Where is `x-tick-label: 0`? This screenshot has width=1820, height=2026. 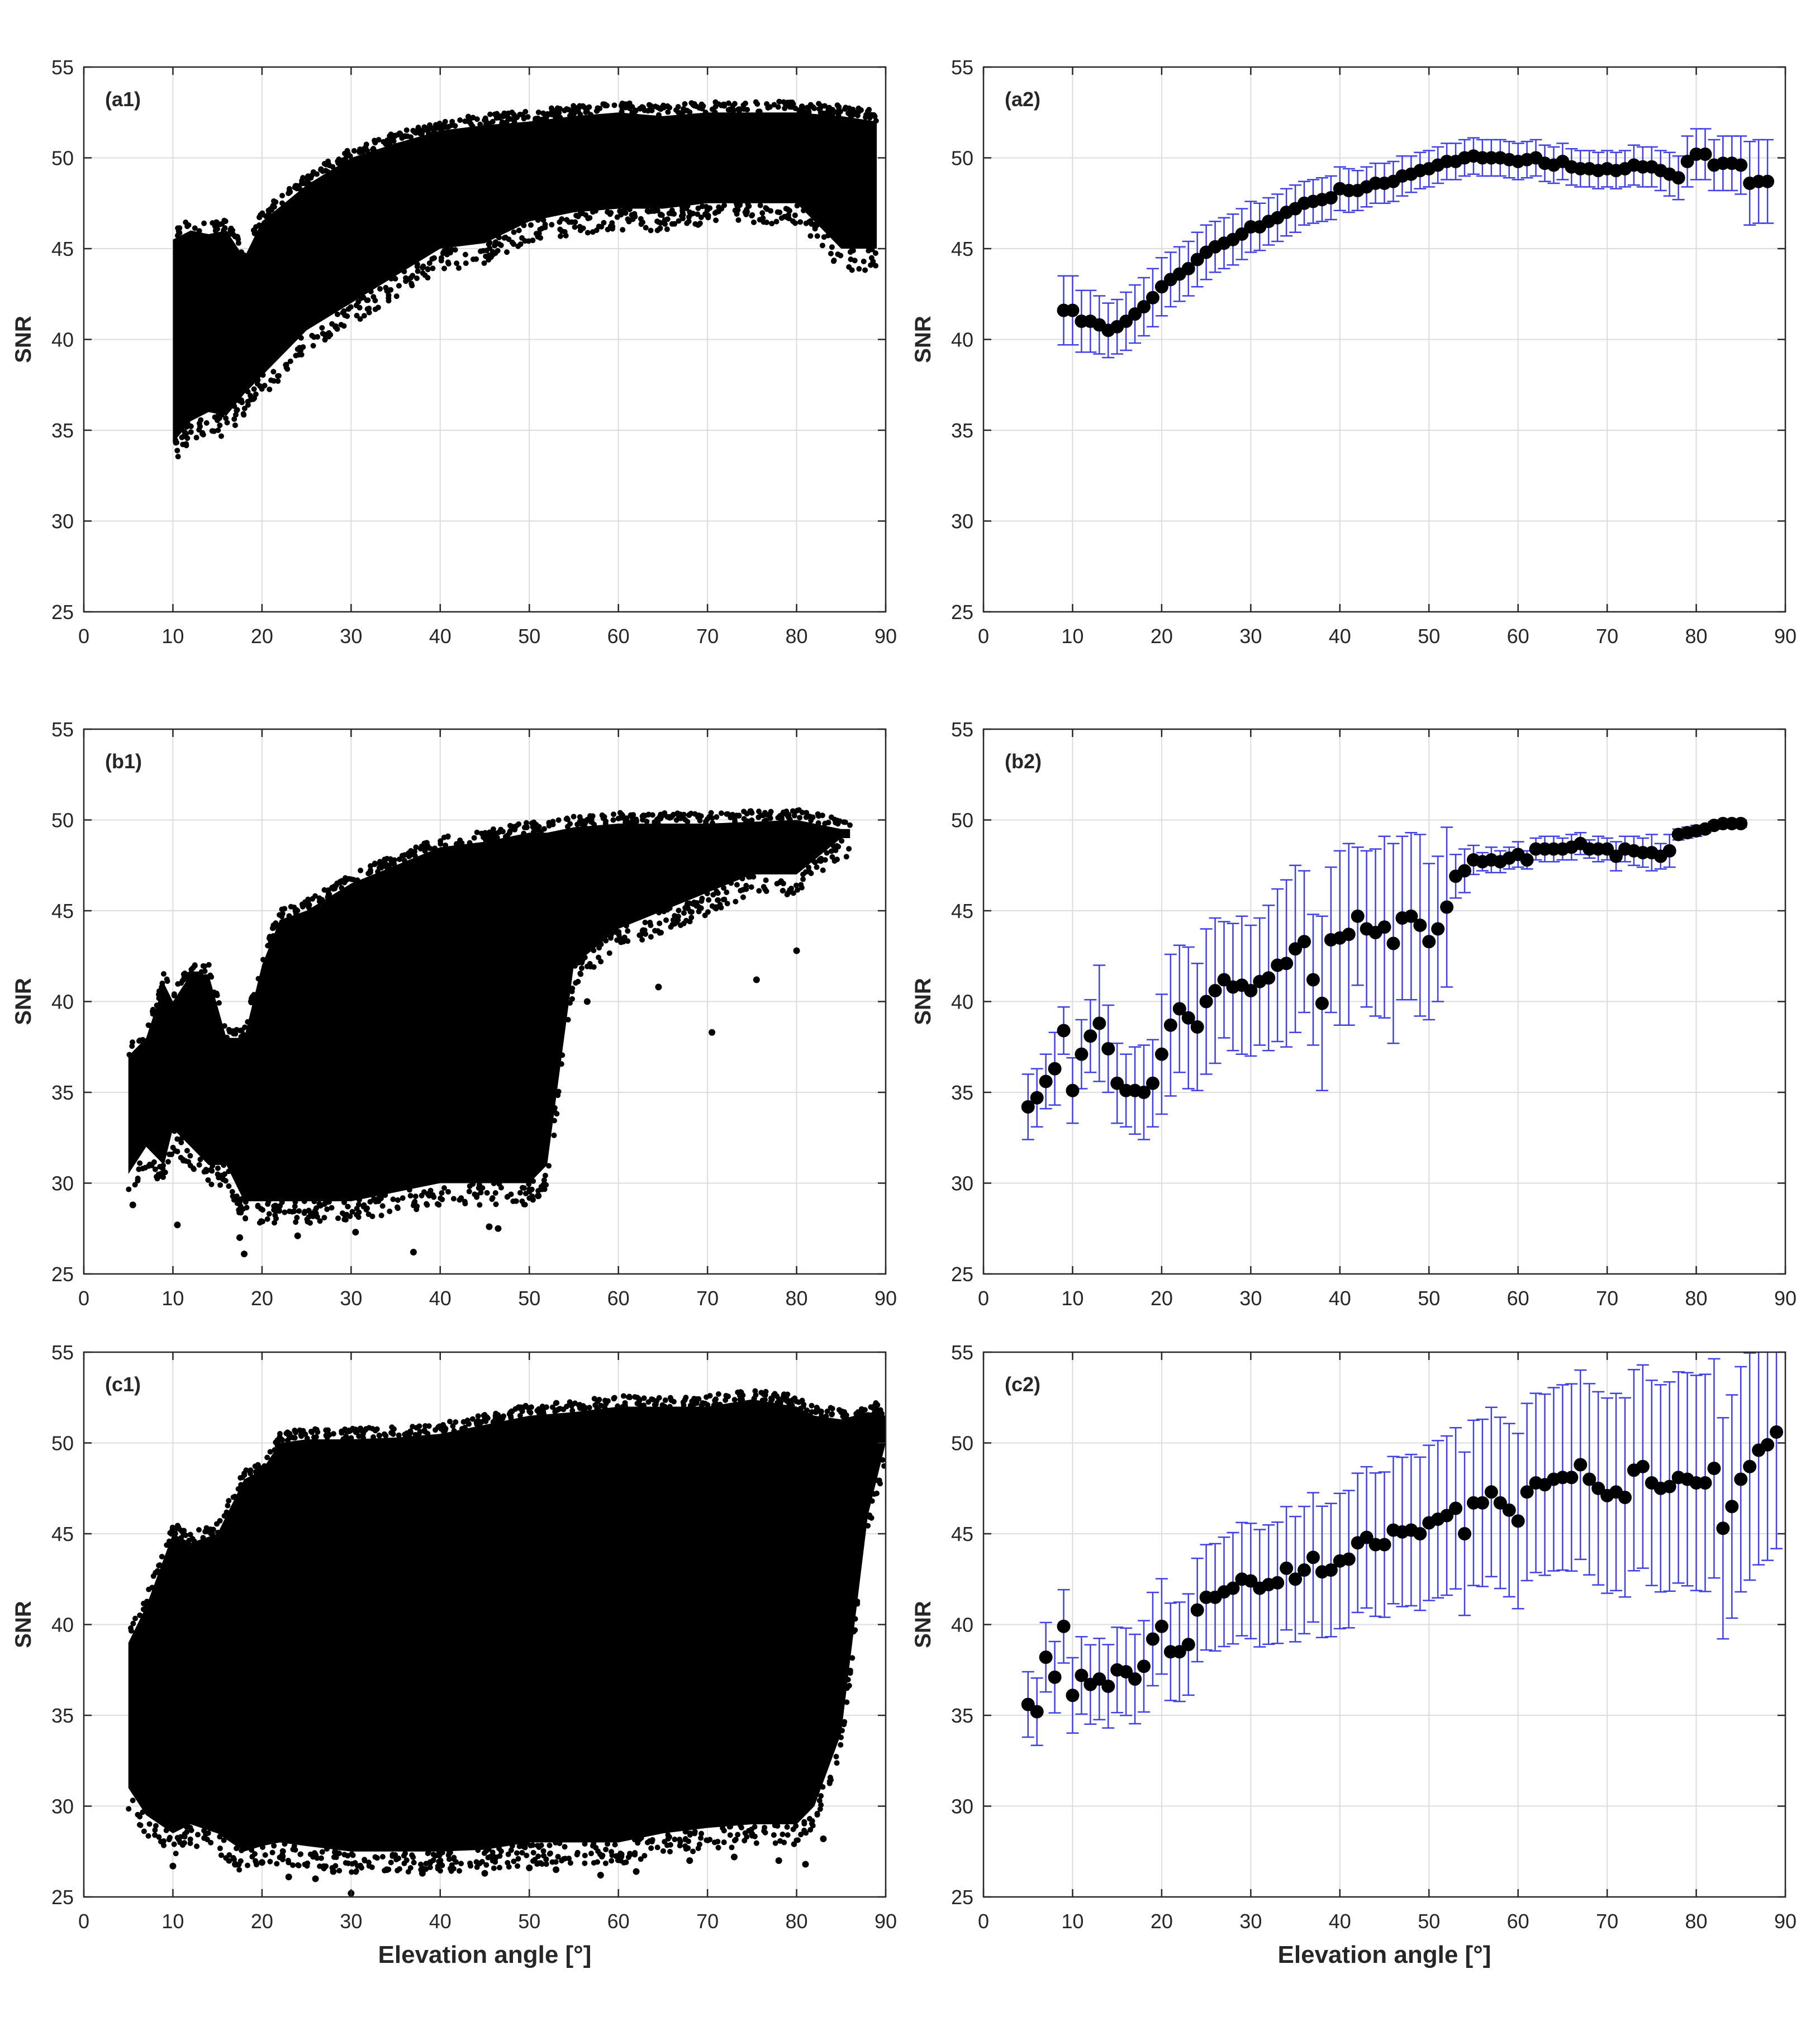 x-tick-label: 0 is located at coordinates (983, 1298).